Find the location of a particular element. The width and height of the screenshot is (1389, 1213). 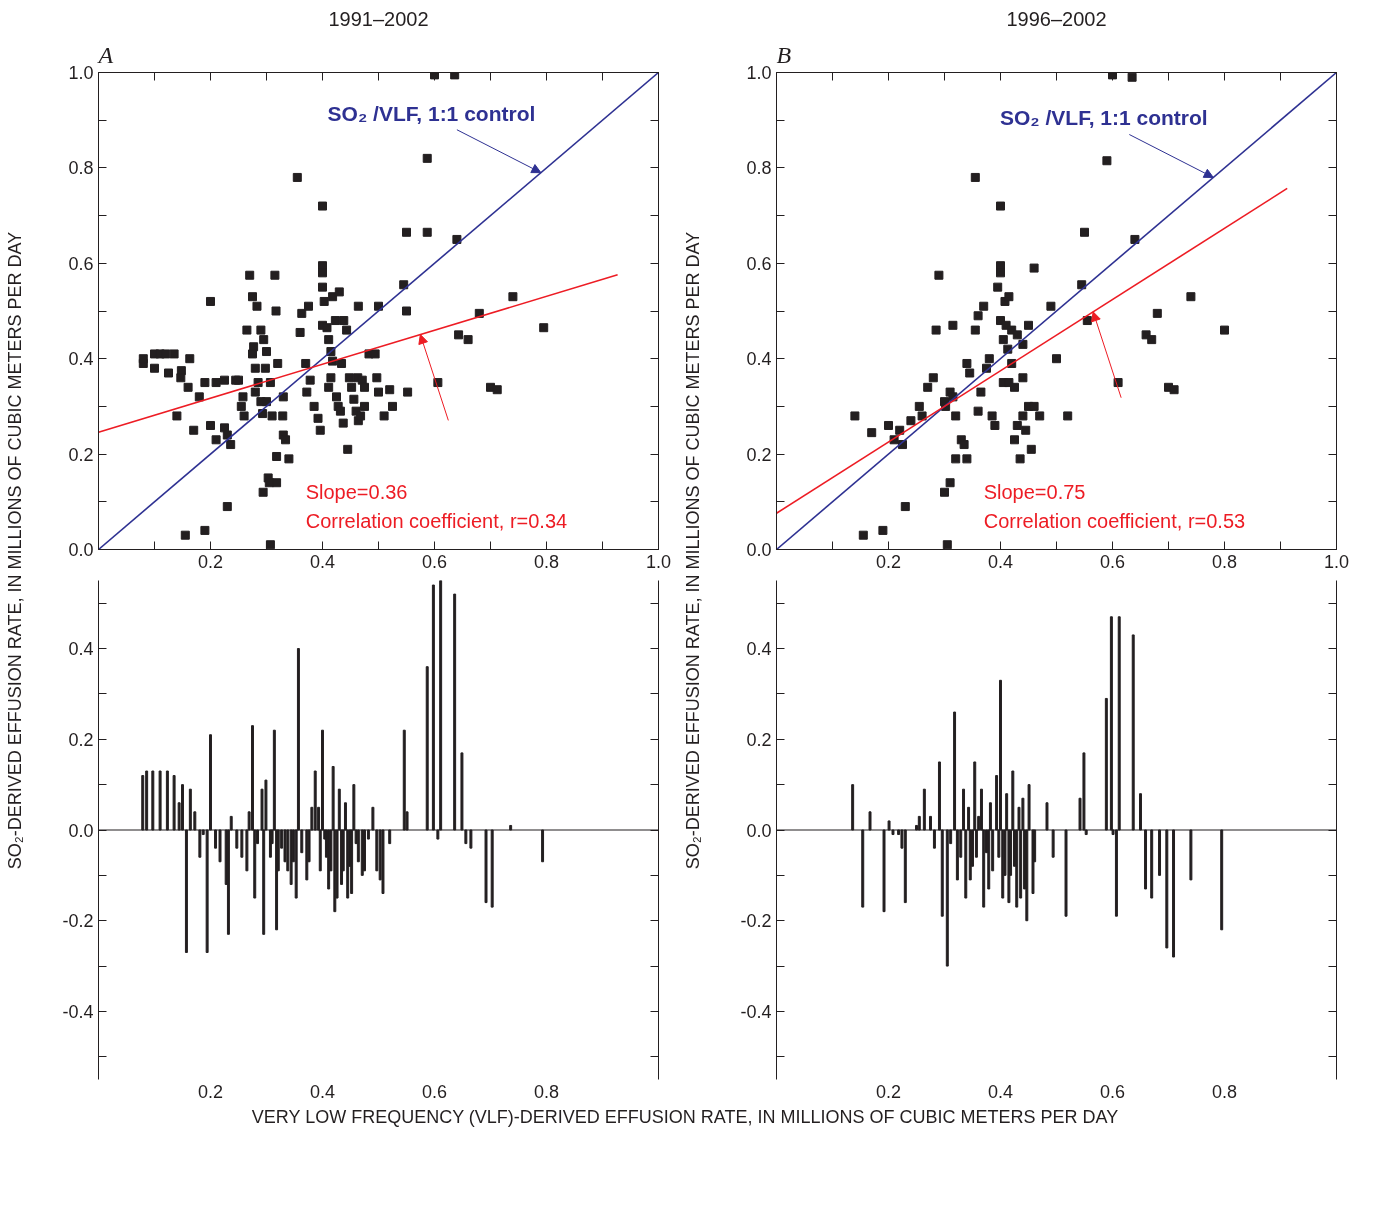

annotation: Slope=0.36 is located at coordinates (356, 492).